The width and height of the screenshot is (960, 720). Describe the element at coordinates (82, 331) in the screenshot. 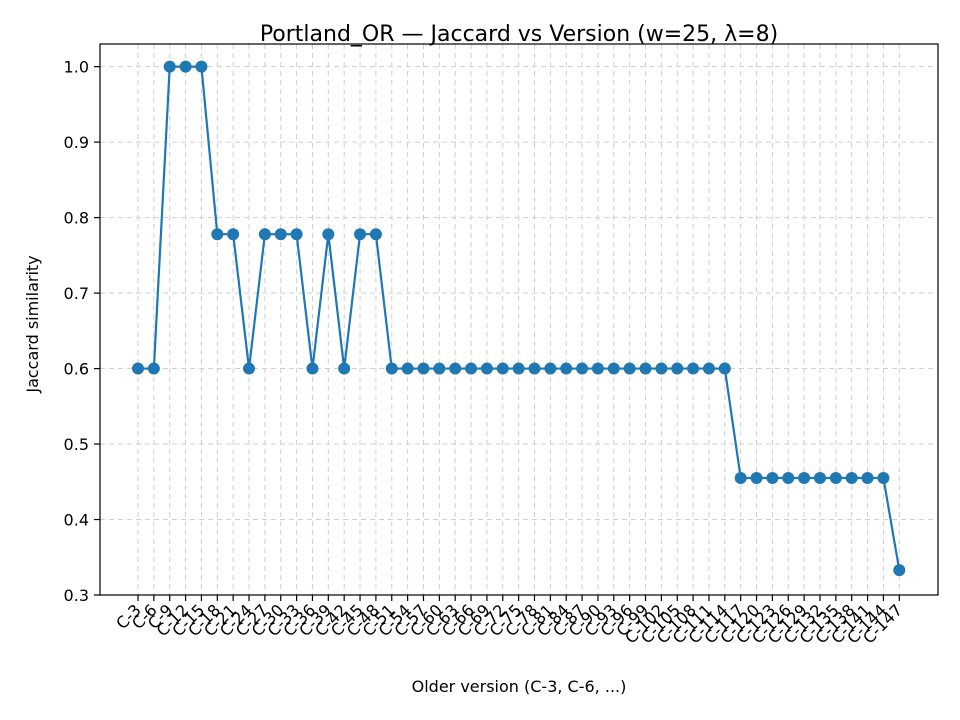

I see `y-axis: 0.3 0.4 0.5 0.6 0.7 0.8 0.9 1.0` at that location.